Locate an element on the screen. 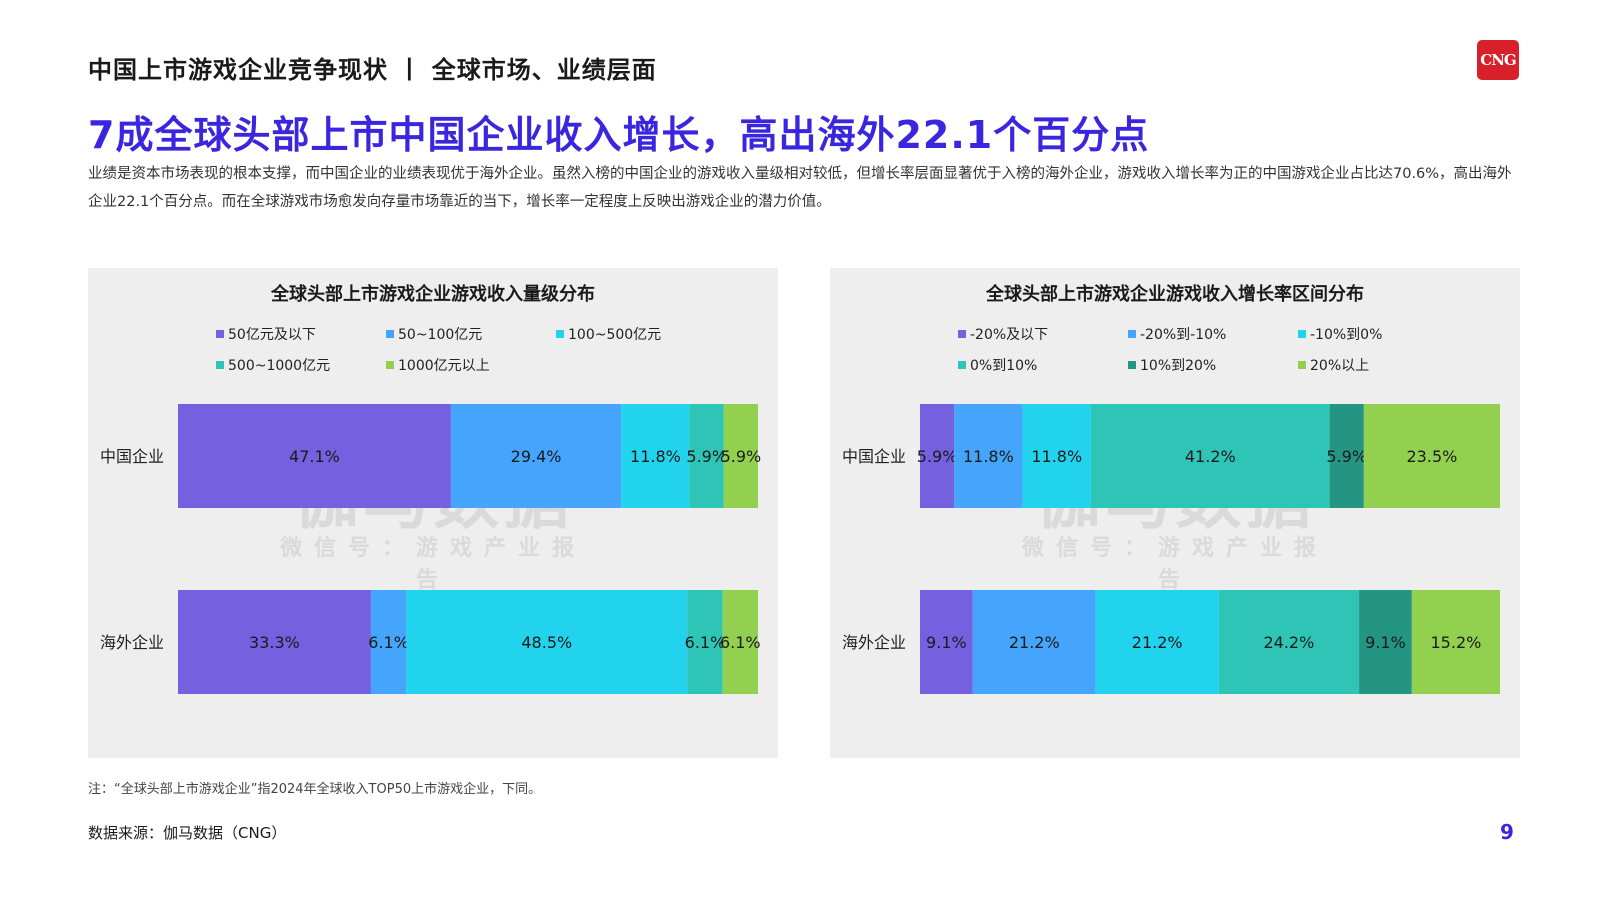  legend-item: 10%到20% is located at coordinates (1172, 365).